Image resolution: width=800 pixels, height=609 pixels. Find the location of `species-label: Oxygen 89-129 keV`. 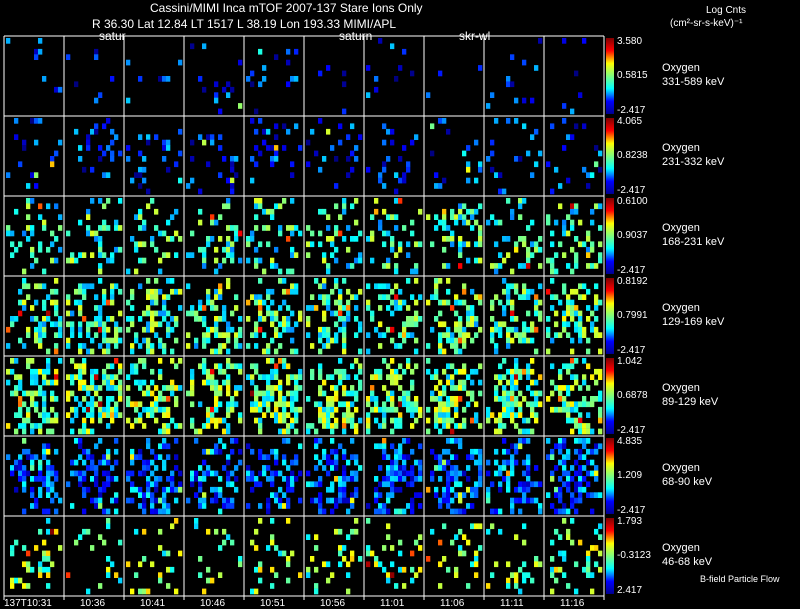

species-label: Oxygen 89-129 keV is located at coordinates (690, 395).